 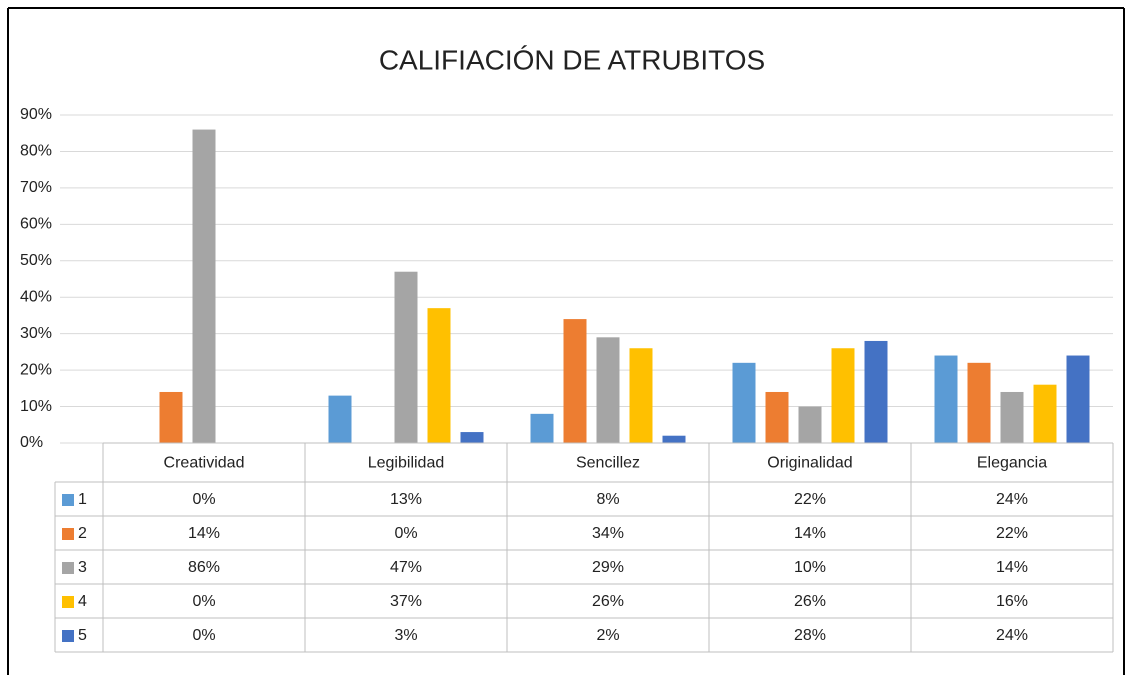 I want to click on y-tick-label: 40%, so click(x=36, y=296).